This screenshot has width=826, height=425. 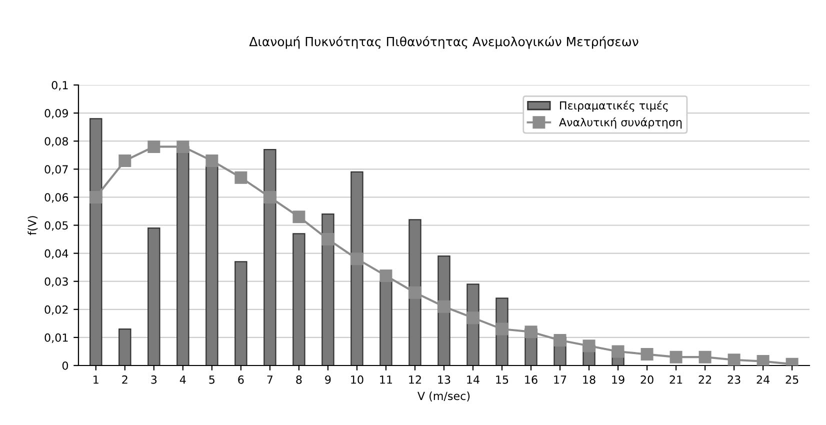 What do you see at coordinates (386, 380) in the screenshot?
I see `x-tick-label: 11` at bounding box center [386, 380].